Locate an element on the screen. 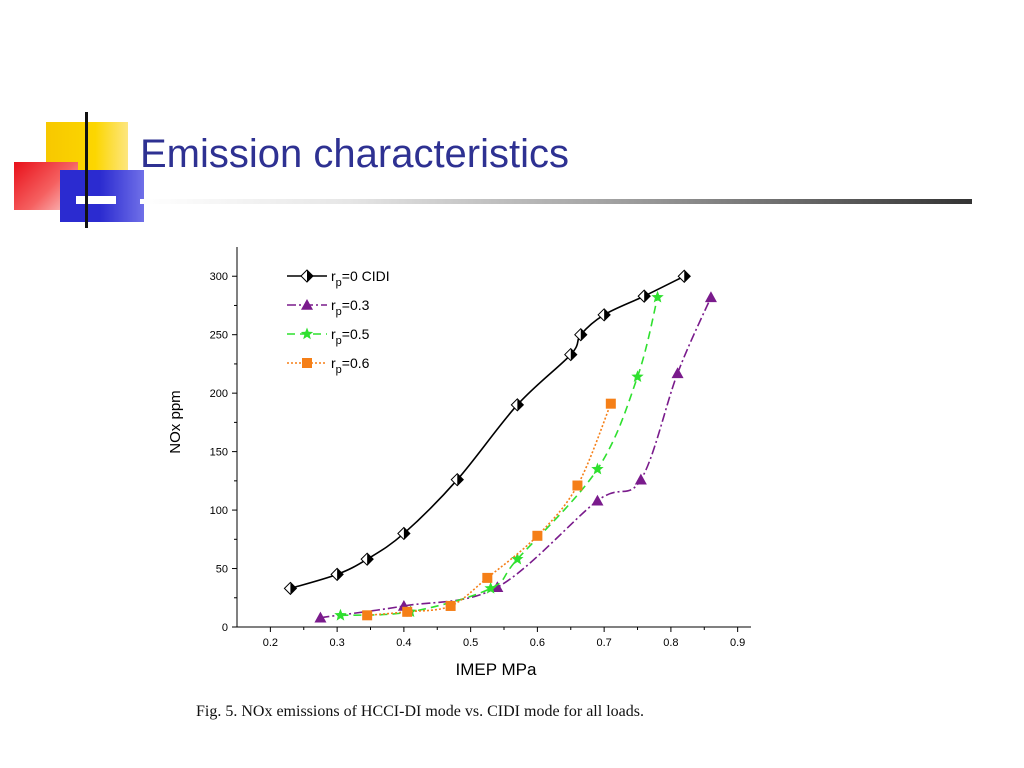  x-tick-label: 0.5 is located at coordinates (470, 643).